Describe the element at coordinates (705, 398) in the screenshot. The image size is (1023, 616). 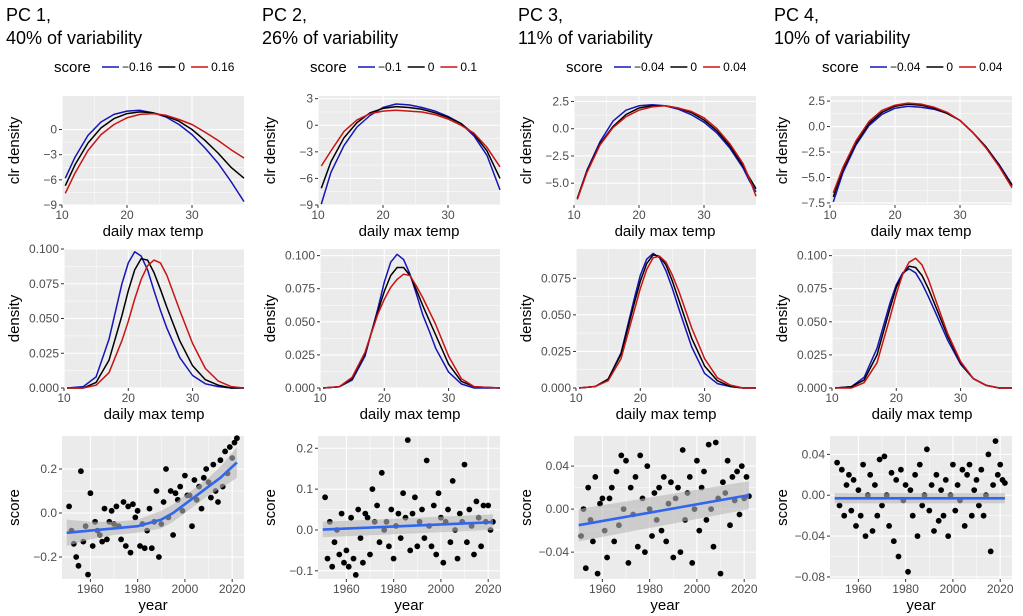
I see `x-tick-label: 30` at that location.